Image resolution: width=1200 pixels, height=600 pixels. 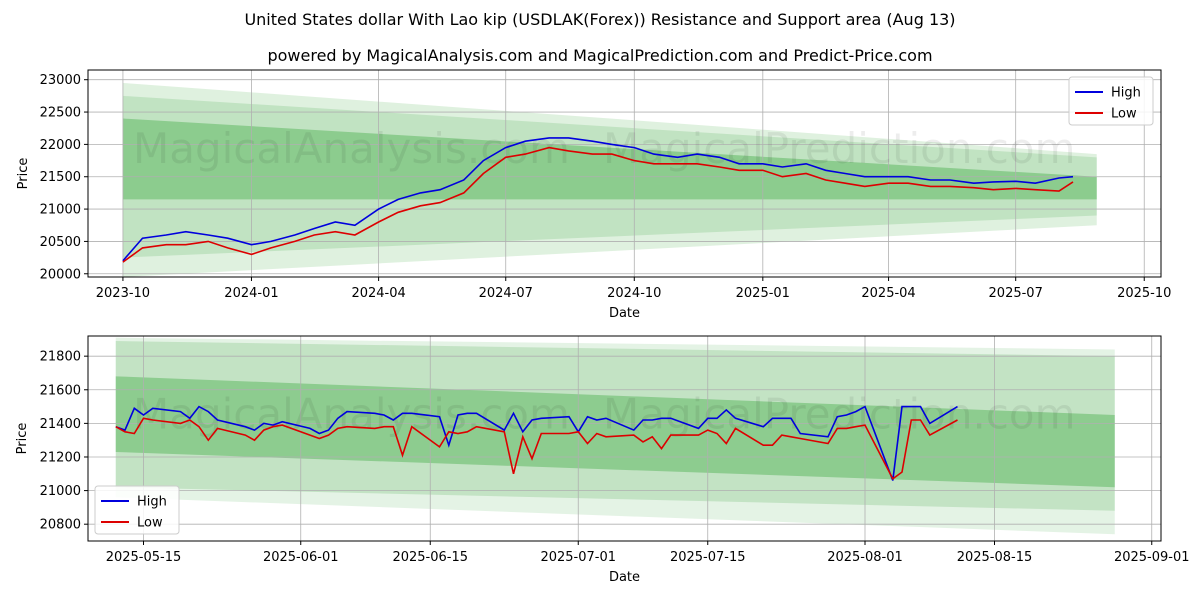 What do you see at coordinates (60, 390) in the screenshot?
I see `y-tick-label: 21600` at bounding box center [60, 390].